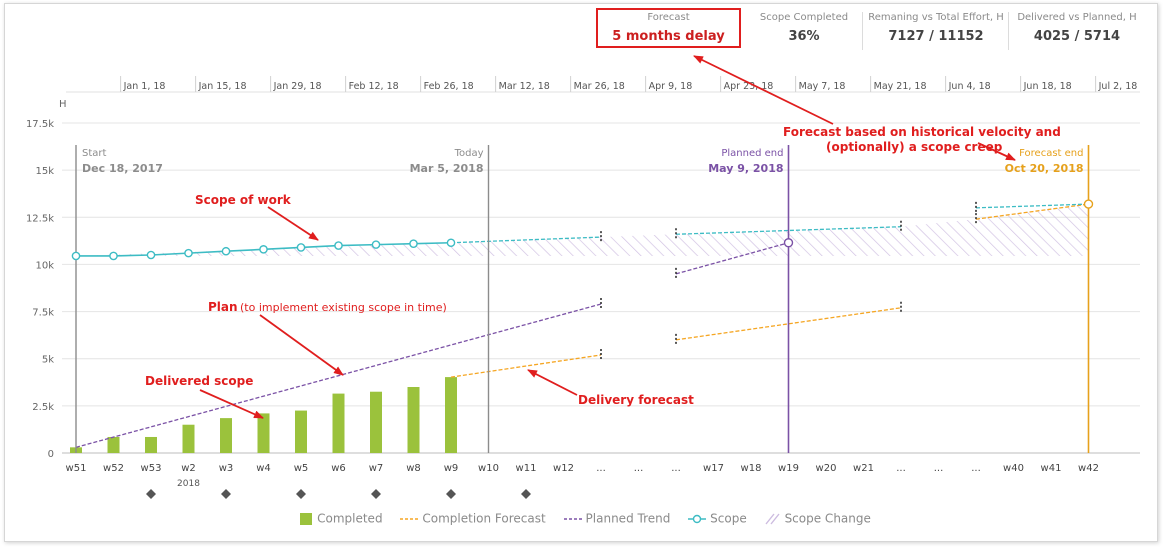 This screenshot has width=1170, height=550. Describe the element at coordinates (788, 243) in the screenshot. I see `vertical-marker-point` at that location.